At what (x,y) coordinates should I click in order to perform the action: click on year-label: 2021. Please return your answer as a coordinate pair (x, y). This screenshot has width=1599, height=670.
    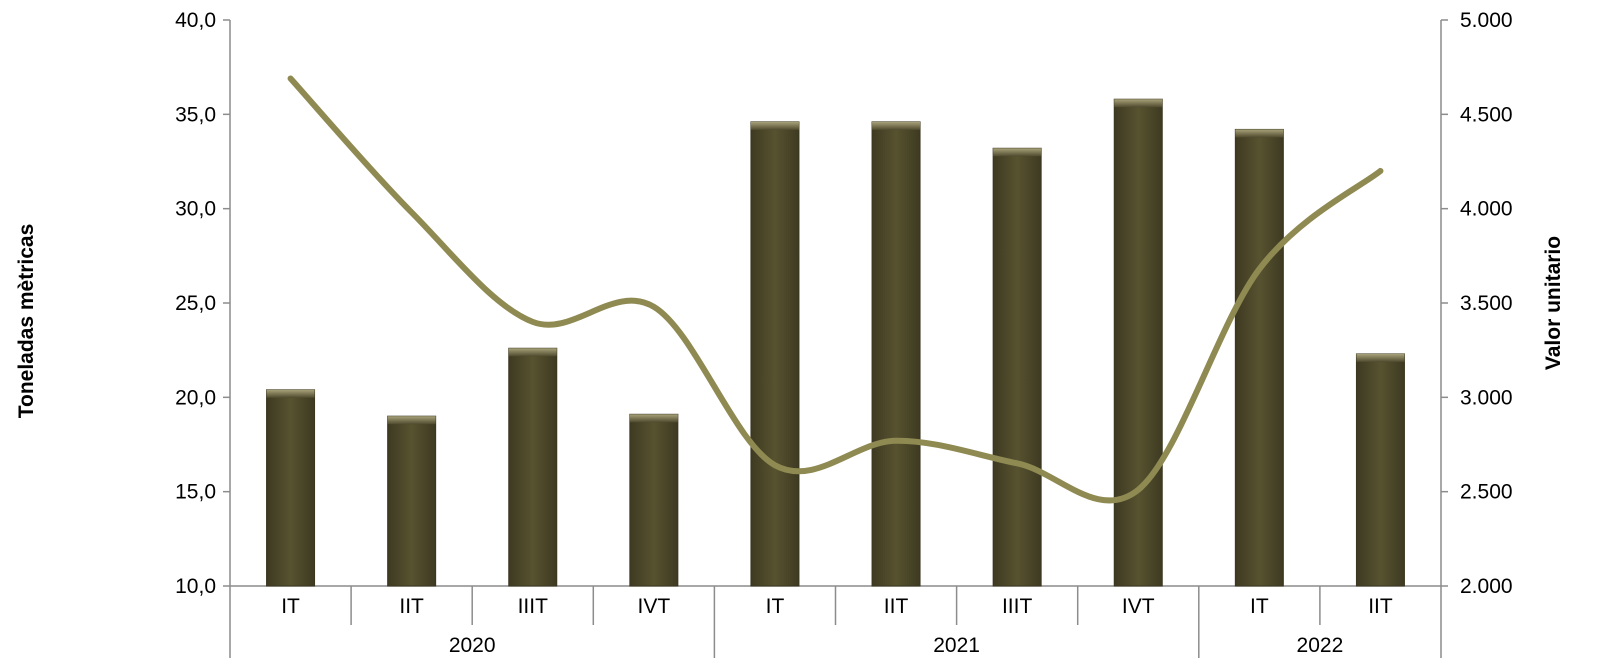
    Looking at the image, I should click on (956, 645).